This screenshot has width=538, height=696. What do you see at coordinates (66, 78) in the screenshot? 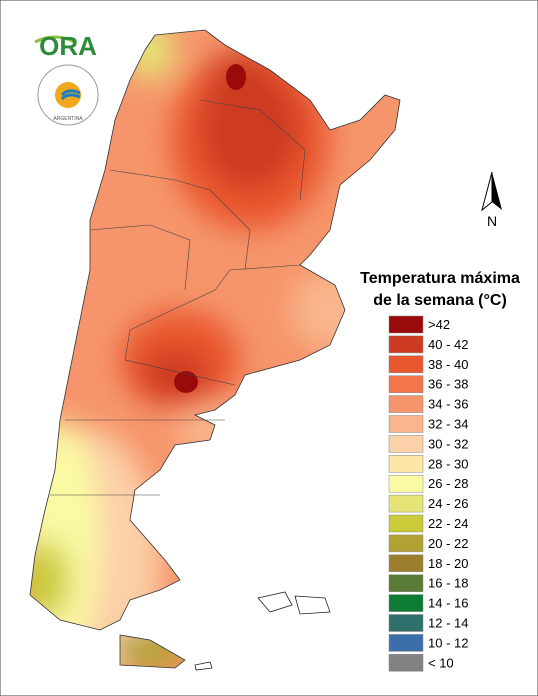
I see `logo: ORA ARGENTINA` at bounding box center [66, 78].